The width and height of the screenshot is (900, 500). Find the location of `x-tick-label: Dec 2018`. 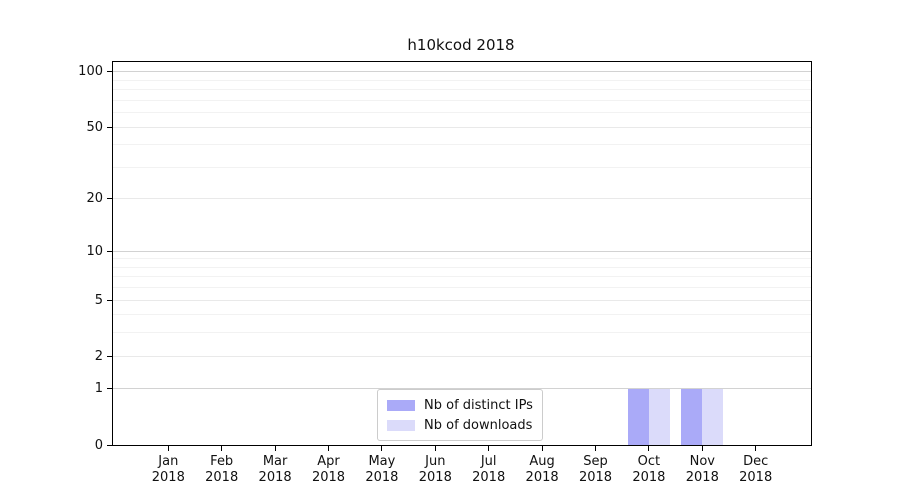

x-tick-label: Dec 2018 is located at coordinates (756, 470).